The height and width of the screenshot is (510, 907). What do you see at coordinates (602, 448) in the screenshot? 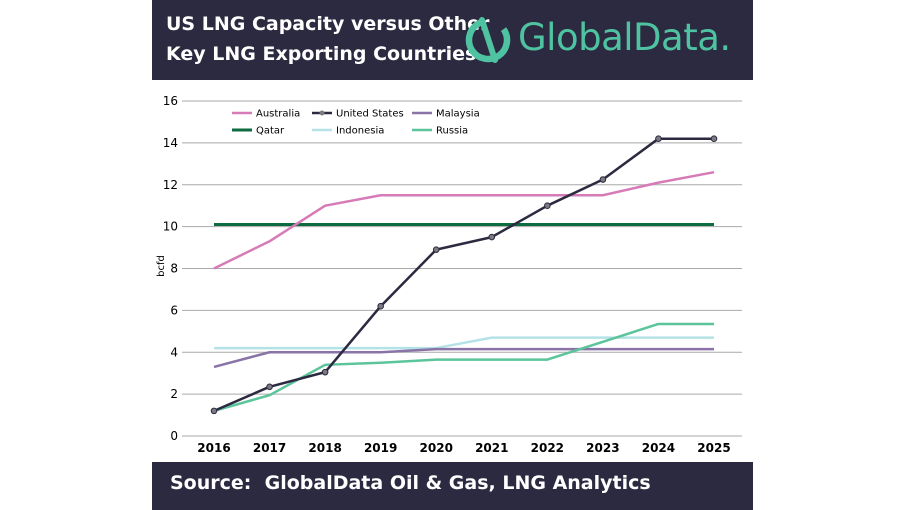
I see `x-tick-label: 2023` at bounding box center [602, 448].